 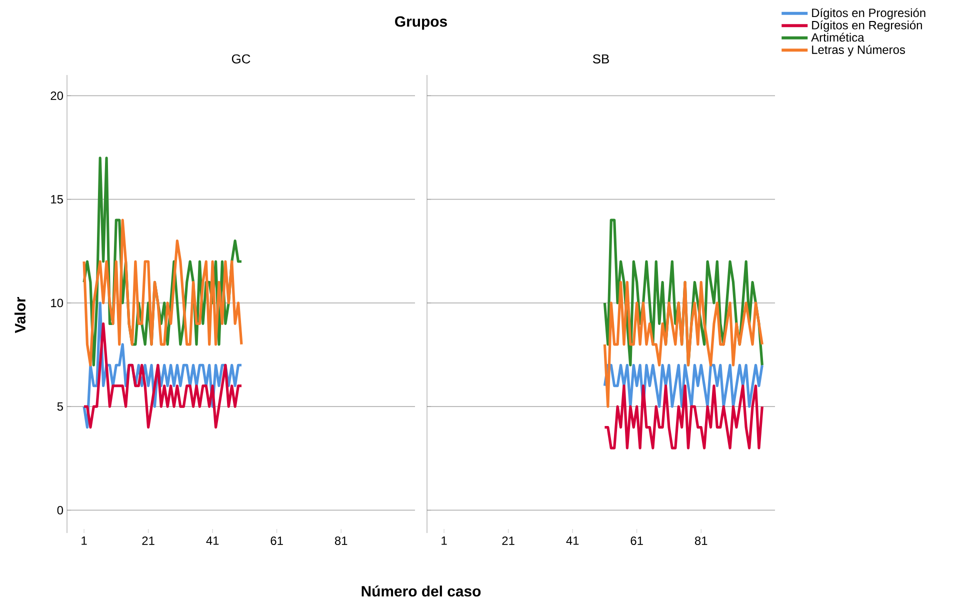 What do you see at coordinates (60, 406) in the screenshot?
I see `y-tick-label: 5` at bounding box center [60, 406].